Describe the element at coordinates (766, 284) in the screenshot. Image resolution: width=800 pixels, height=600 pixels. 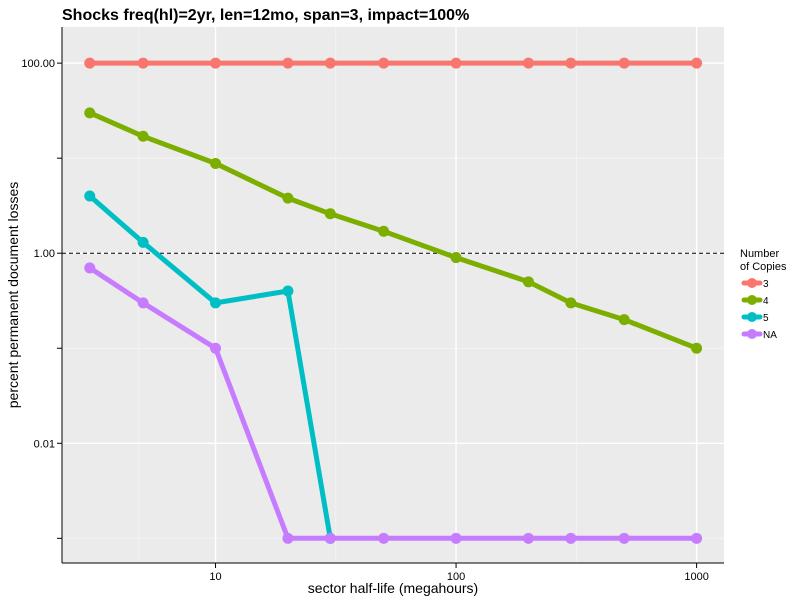
I see `legend-label: 3` at that location.